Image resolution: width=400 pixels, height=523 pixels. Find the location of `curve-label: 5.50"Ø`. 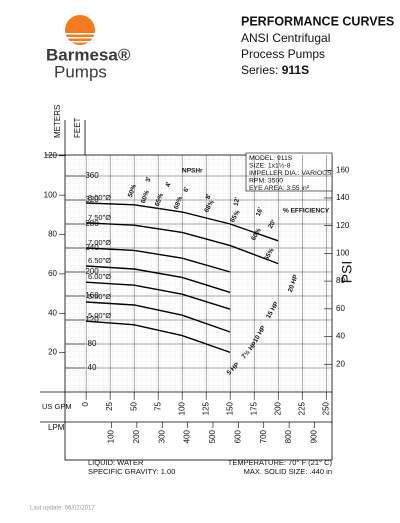

curve-label: 5.50"Ø is located at coordinates (99, 296).